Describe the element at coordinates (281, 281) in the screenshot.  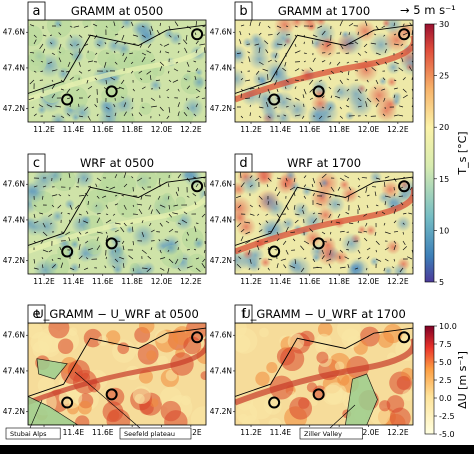
I see `x-tick-label: 11.4E` at that location.